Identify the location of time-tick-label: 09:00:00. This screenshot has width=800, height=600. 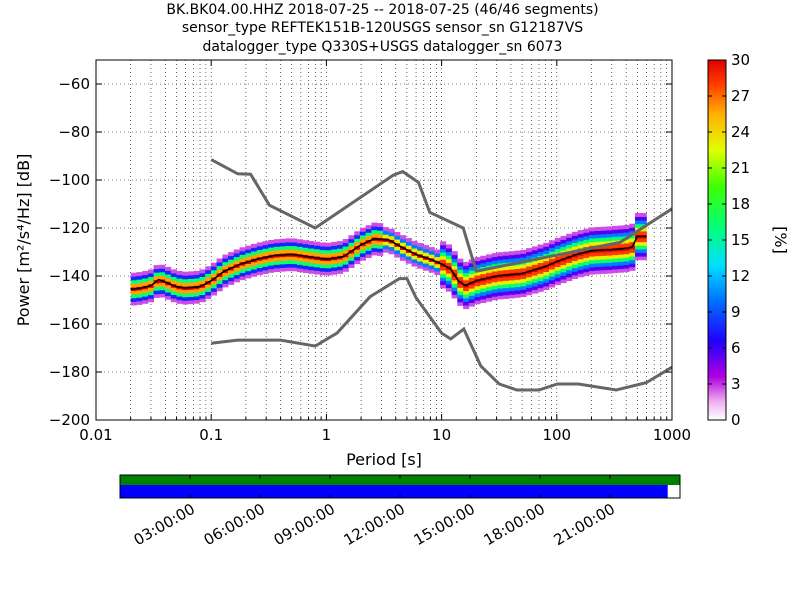
(304, 524).